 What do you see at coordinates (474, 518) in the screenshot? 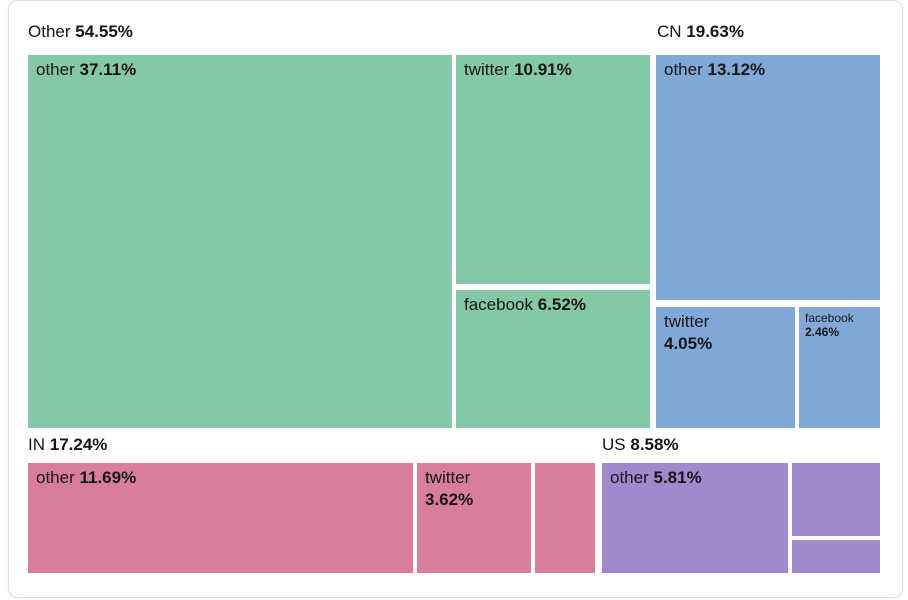
I see `treemap-cell-in-twitter: twitter 3.62%` at bounding box center [474, 518].